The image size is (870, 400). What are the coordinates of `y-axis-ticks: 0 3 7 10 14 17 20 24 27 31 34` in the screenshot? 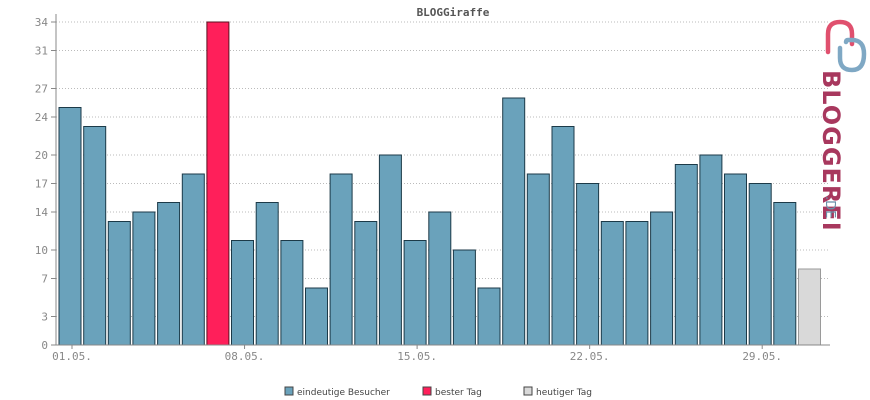 It's located at (45, 184).